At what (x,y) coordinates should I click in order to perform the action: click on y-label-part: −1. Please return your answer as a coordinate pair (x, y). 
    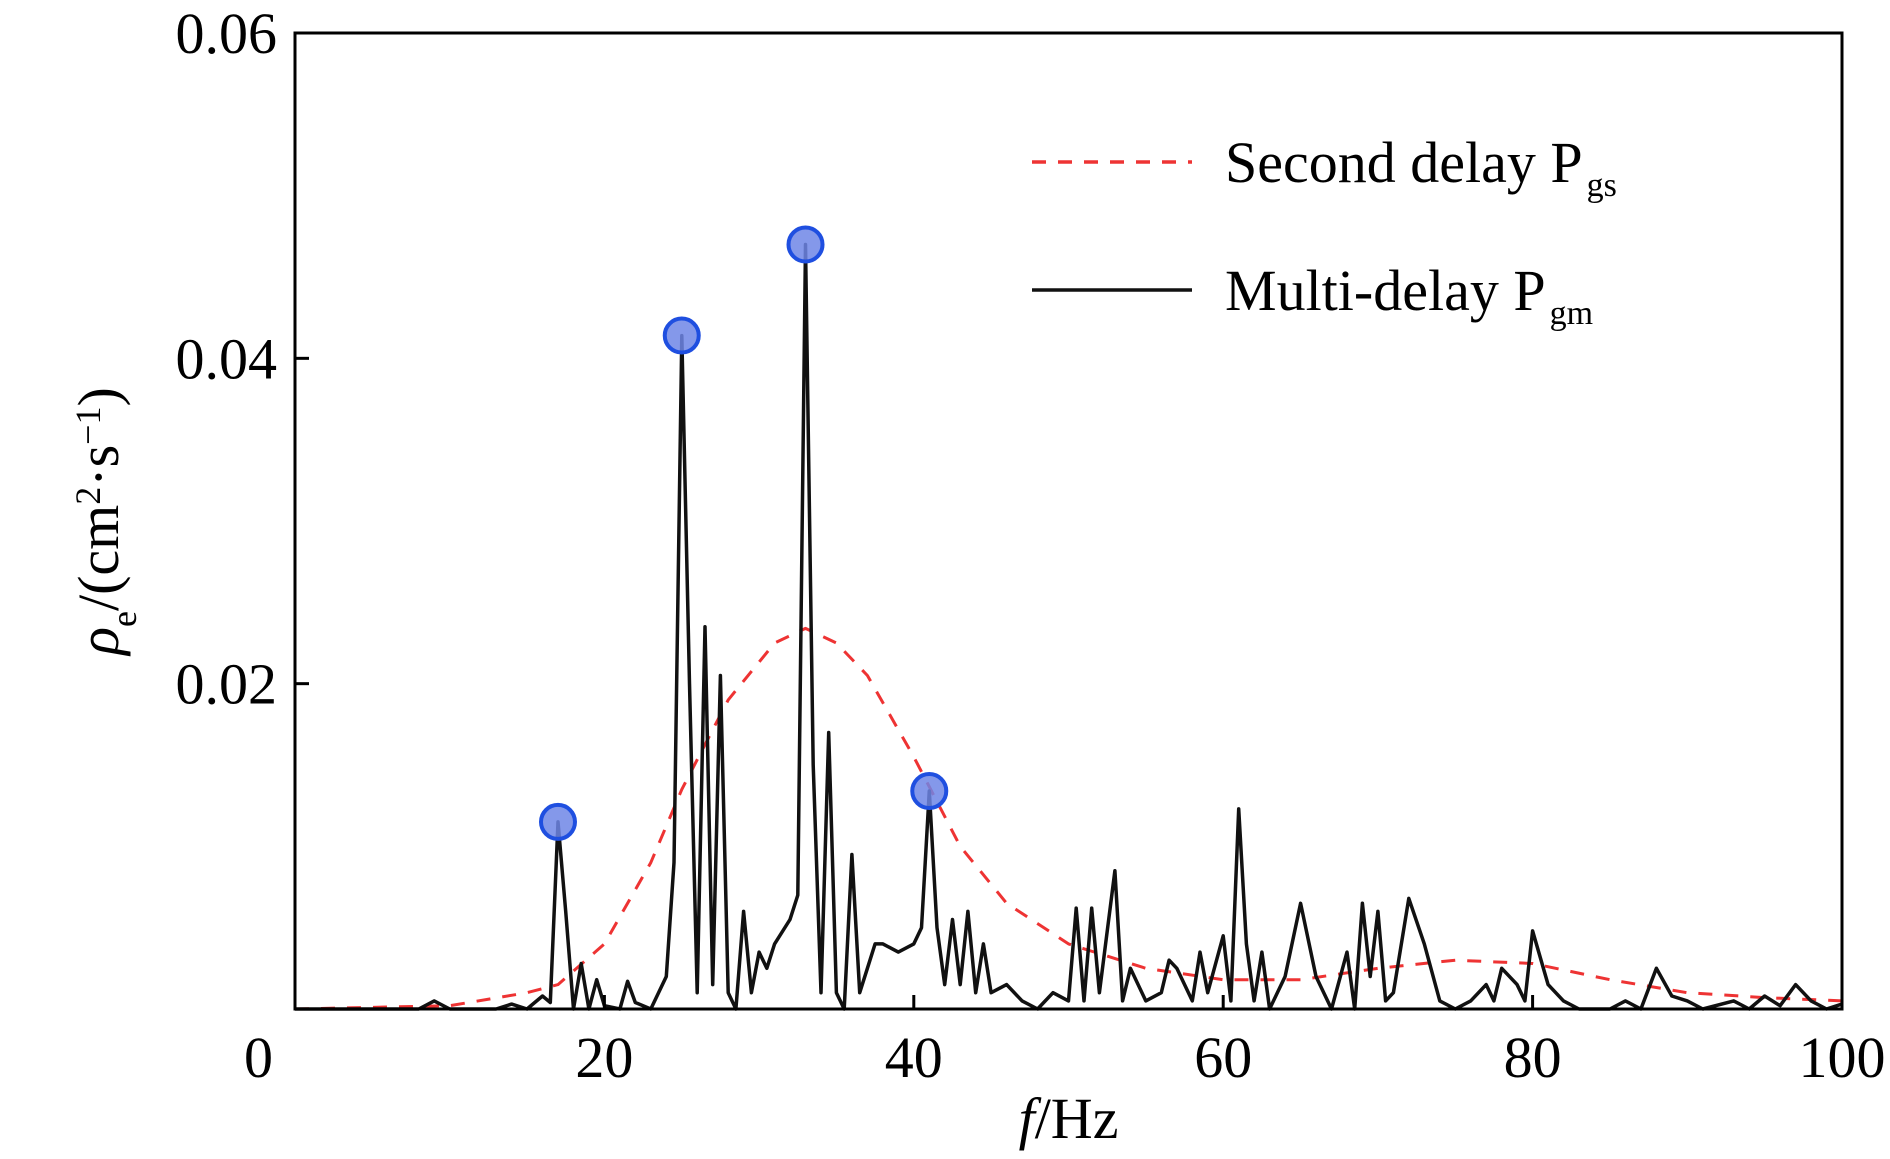
    Looking at the image, I should click on (88, 426).